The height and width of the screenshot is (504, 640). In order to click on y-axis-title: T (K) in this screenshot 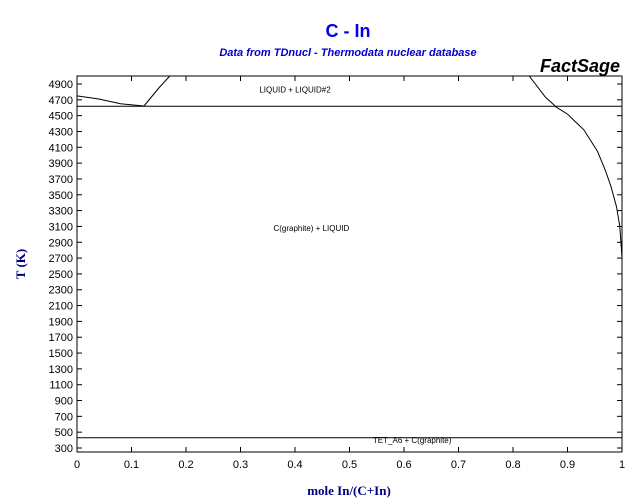, I will do `click(20, 264)`.